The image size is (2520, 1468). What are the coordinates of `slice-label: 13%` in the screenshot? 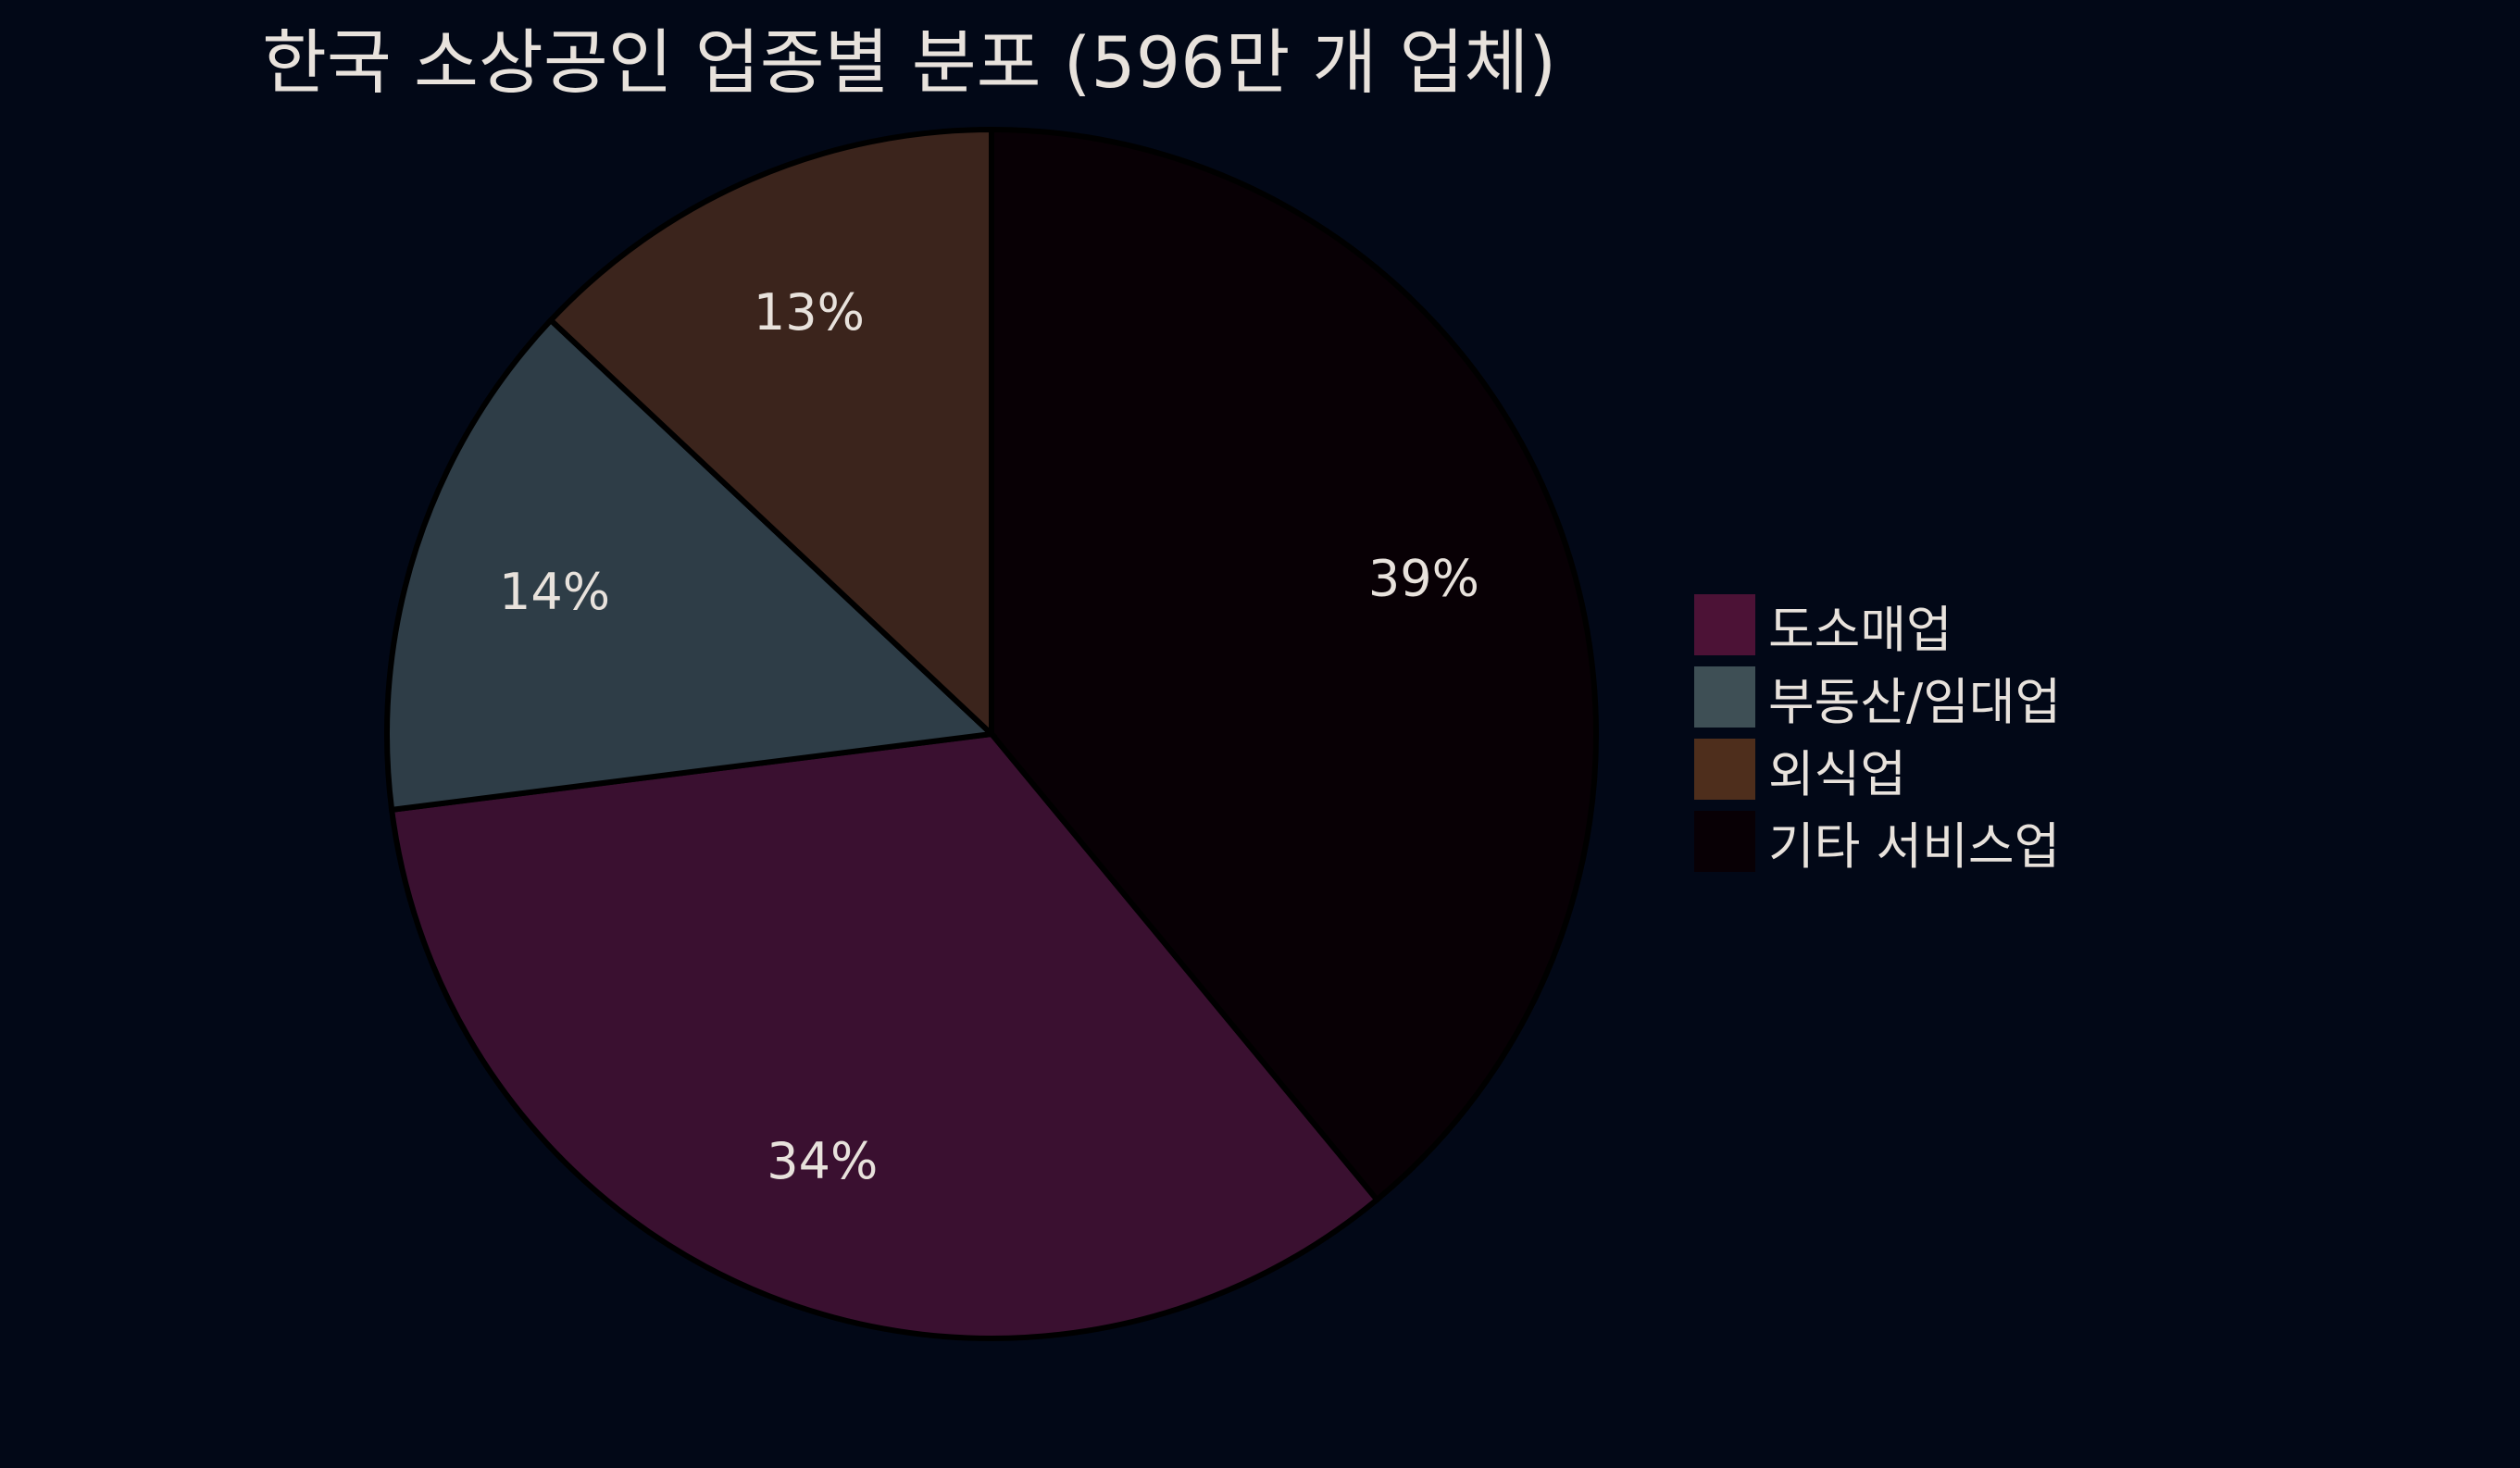 It's located at (809, 312).